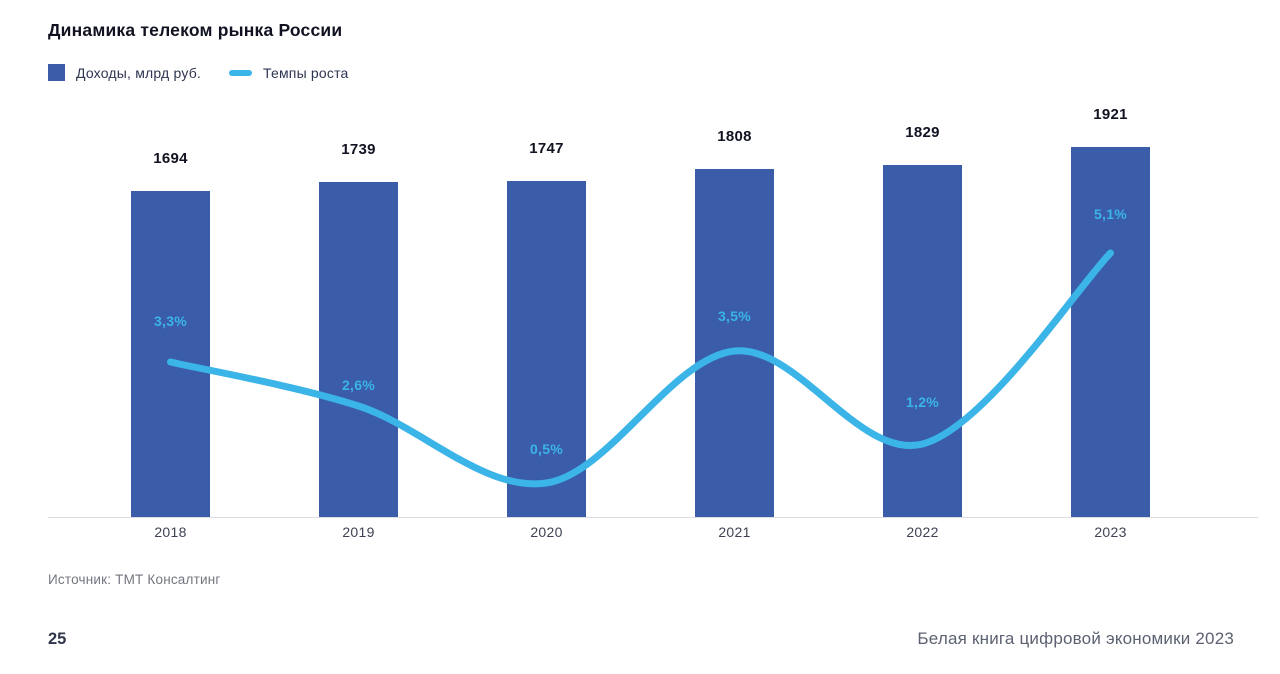 The width and height of the screenshot is (1280, 674). Describe the element at coordinates (358, 149) in the screenshot. I see `bar-value-label-2019: 1739` at that location.